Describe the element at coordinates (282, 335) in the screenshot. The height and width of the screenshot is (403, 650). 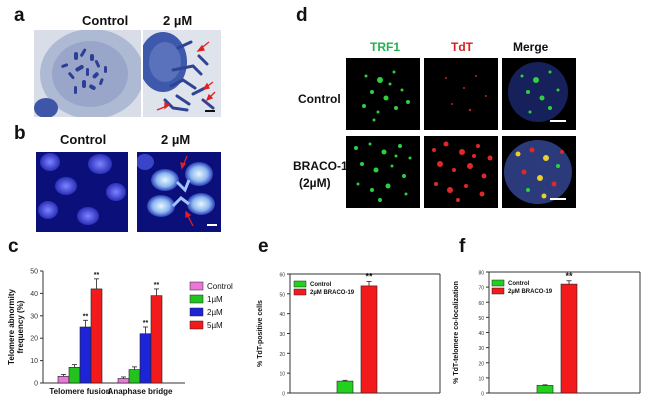
I see `chart-e-ytick-label: 30` at that location.